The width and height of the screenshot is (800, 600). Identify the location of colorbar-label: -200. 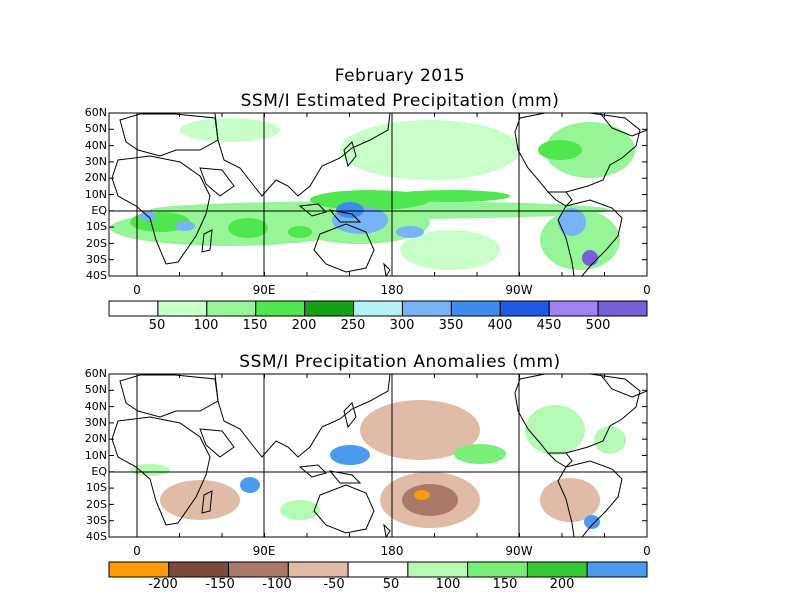
(163, 584).